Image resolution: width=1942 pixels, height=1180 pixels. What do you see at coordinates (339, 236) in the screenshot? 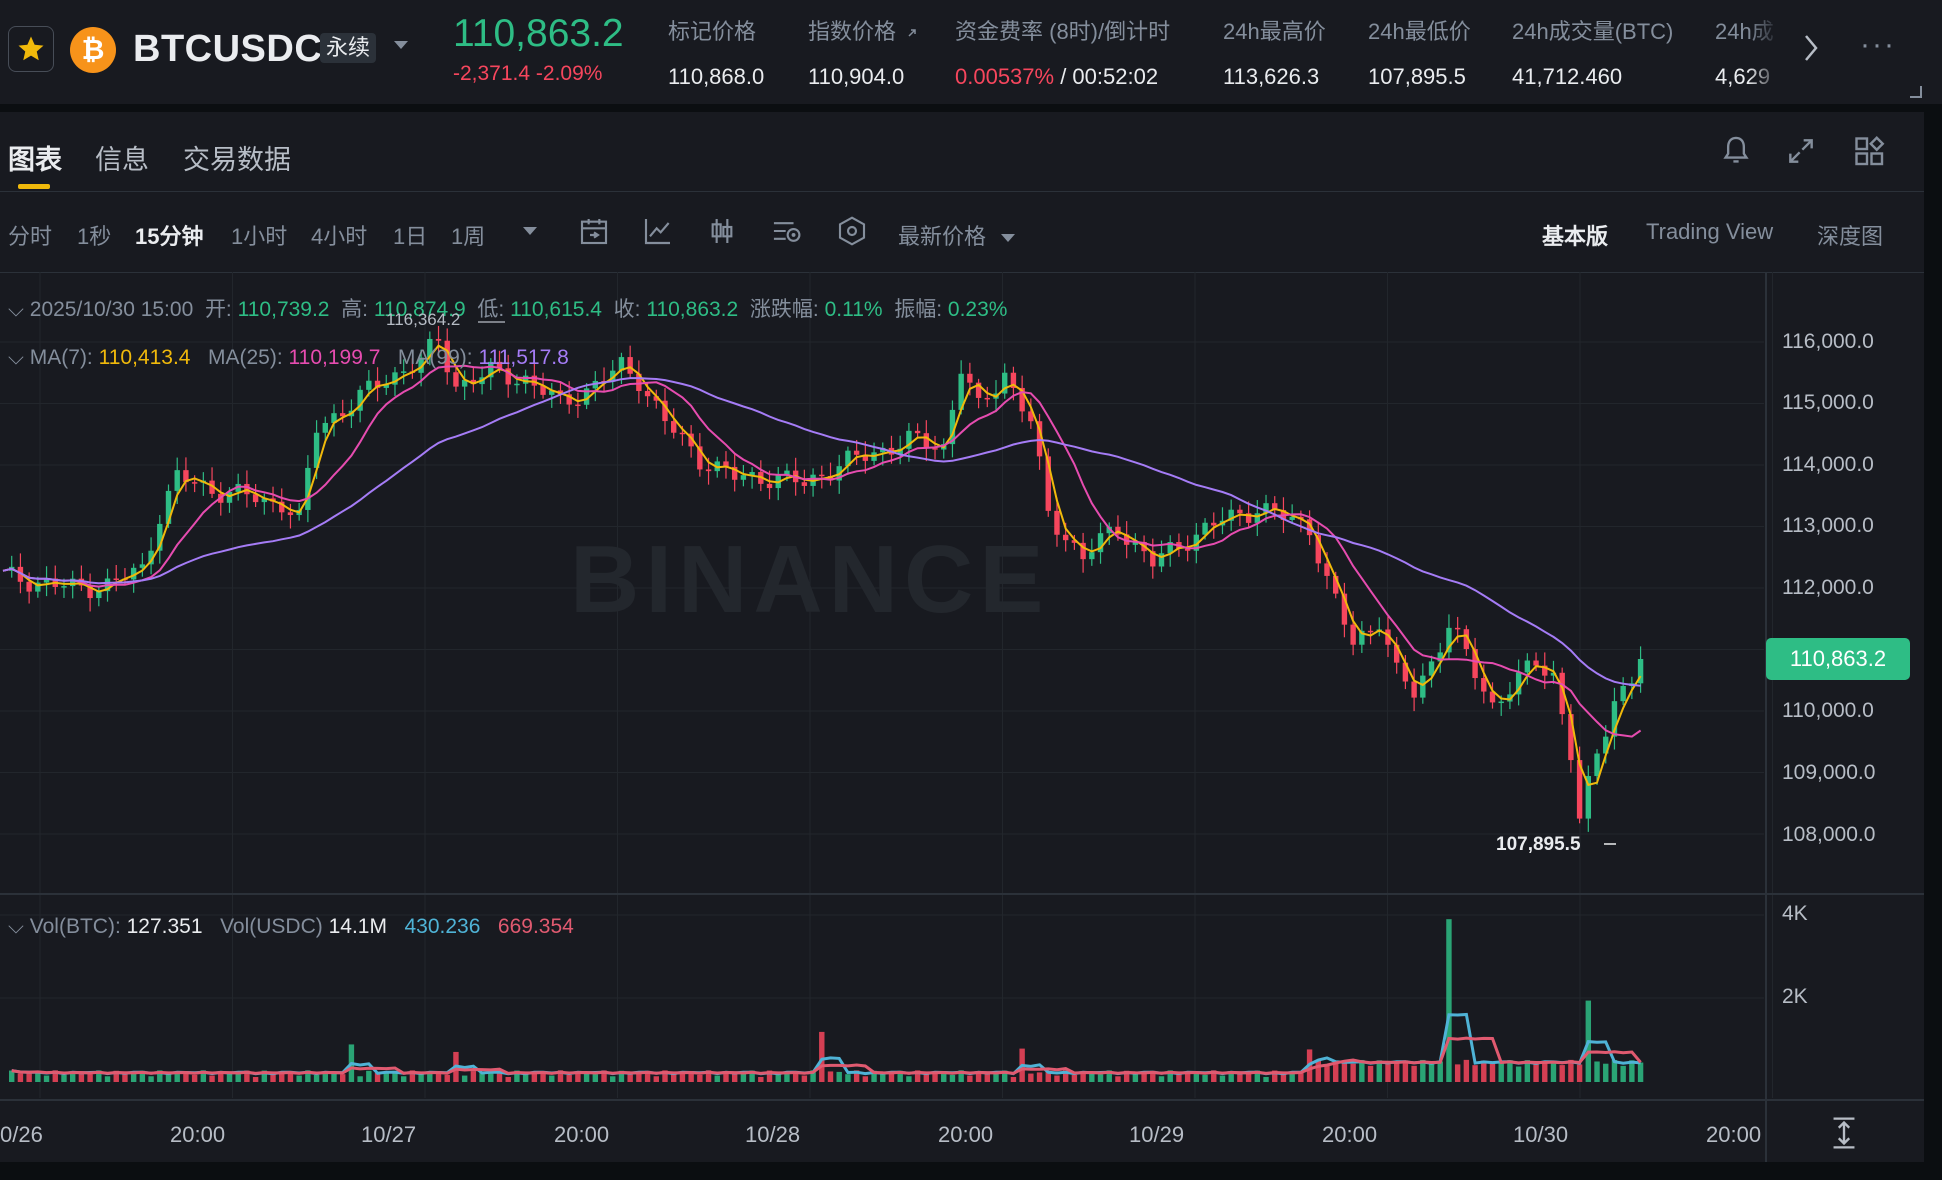
I see `timeframe-4h: 4小时` at bounding box center [339, 236].